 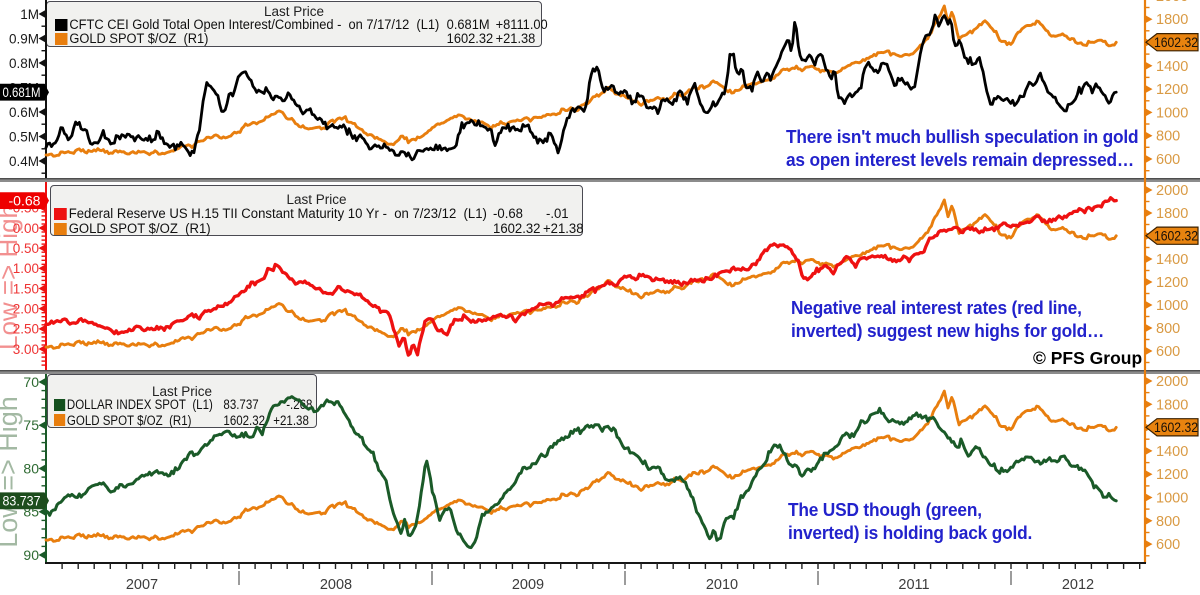 I want to click on svg-text: 2.50, so click(x=26, y=329).